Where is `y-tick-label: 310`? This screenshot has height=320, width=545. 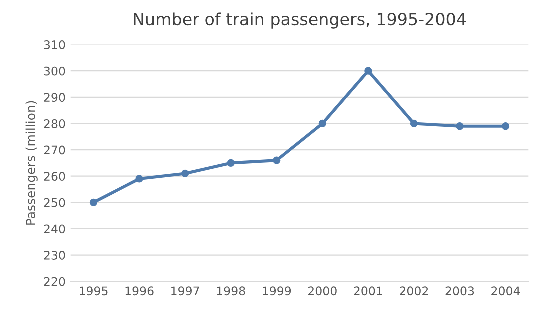 y-tick-label: 310 is located at coordinates (55, 45).